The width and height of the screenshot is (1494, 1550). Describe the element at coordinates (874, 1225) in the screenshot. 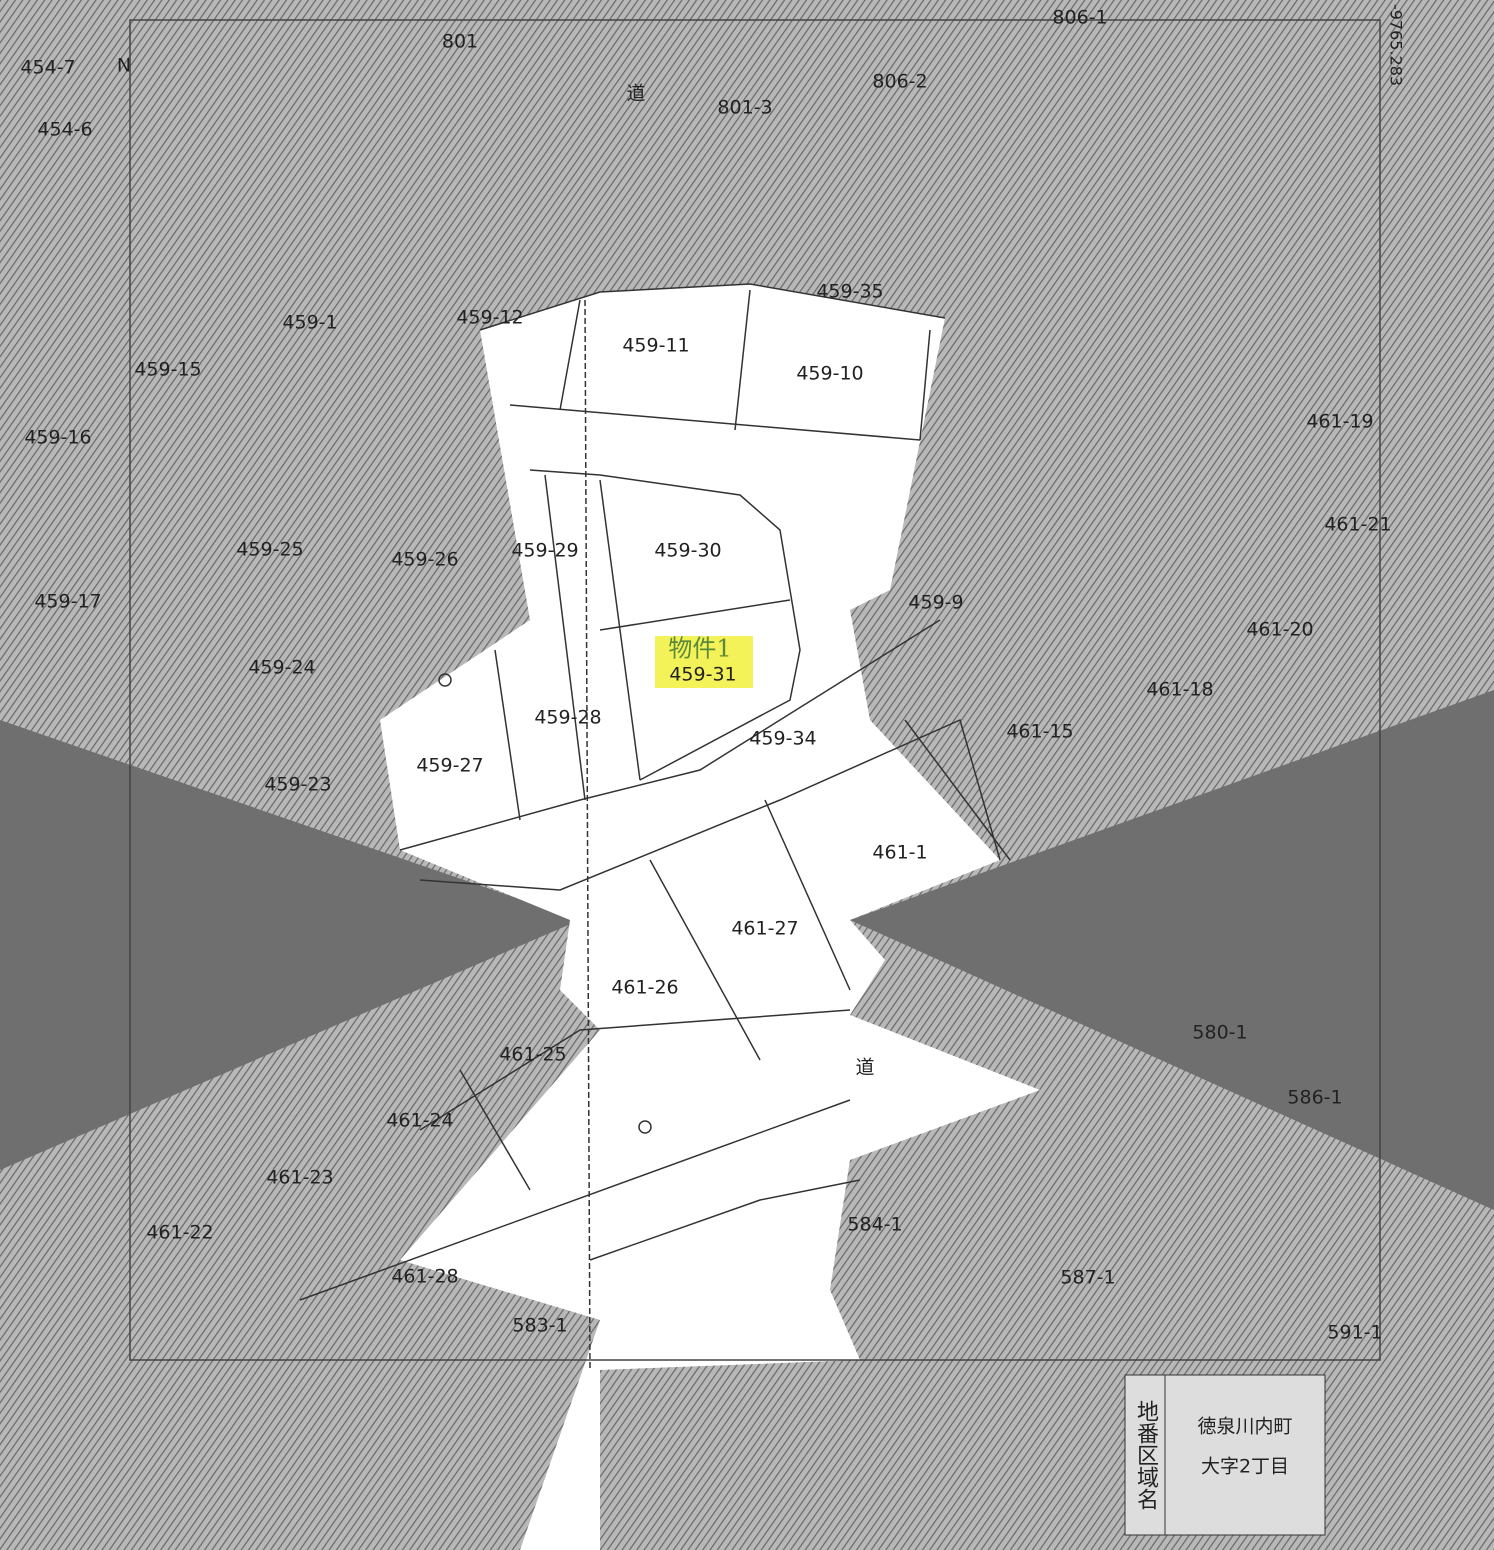

I see `lot-label: 584-1` at that location.